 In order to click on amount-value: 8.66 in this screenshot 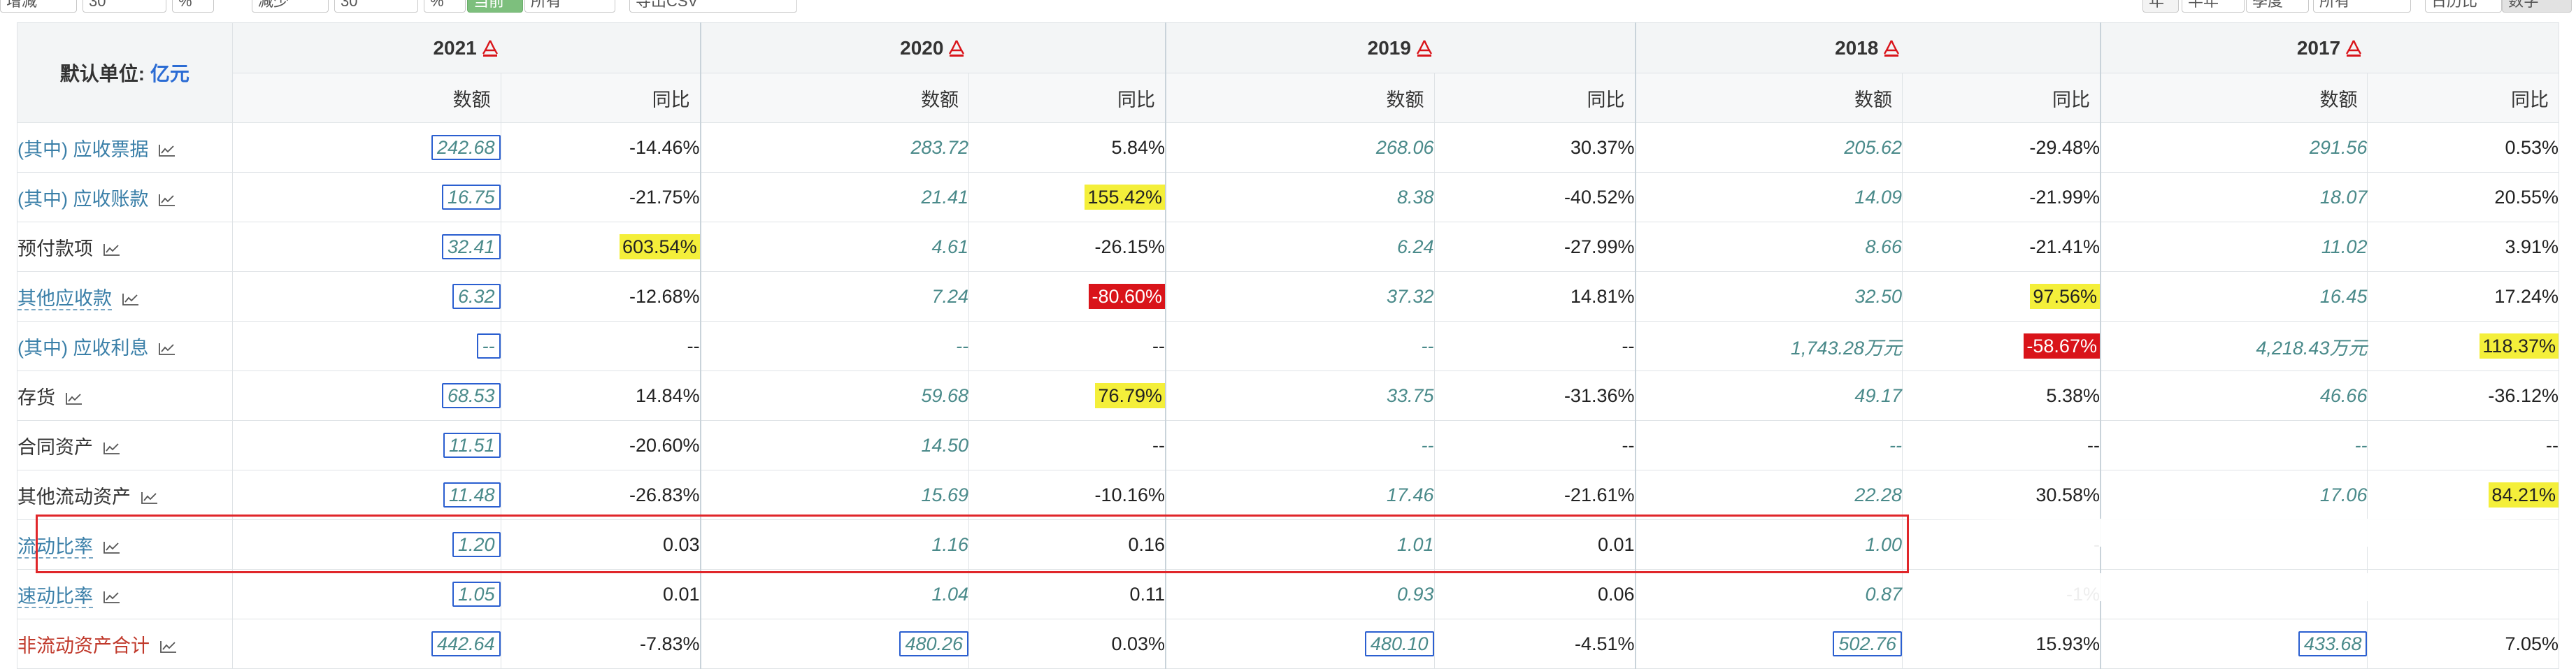, I will do `click(1883, 246)`.